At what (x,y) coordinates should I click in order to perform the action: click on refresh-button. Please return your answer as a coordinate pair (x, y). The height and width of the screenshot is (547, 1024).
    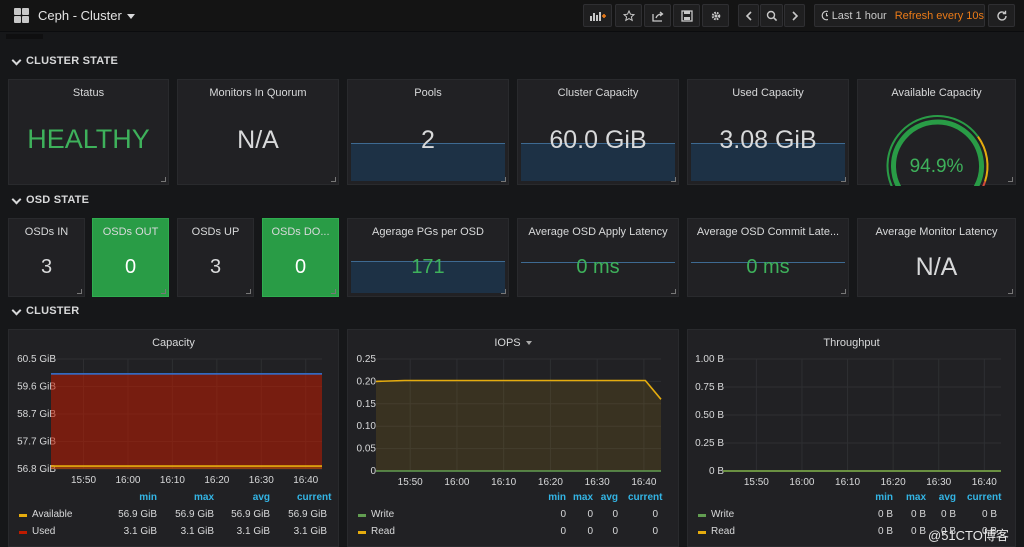
    Looking at the image, I should click on (1001, 15).